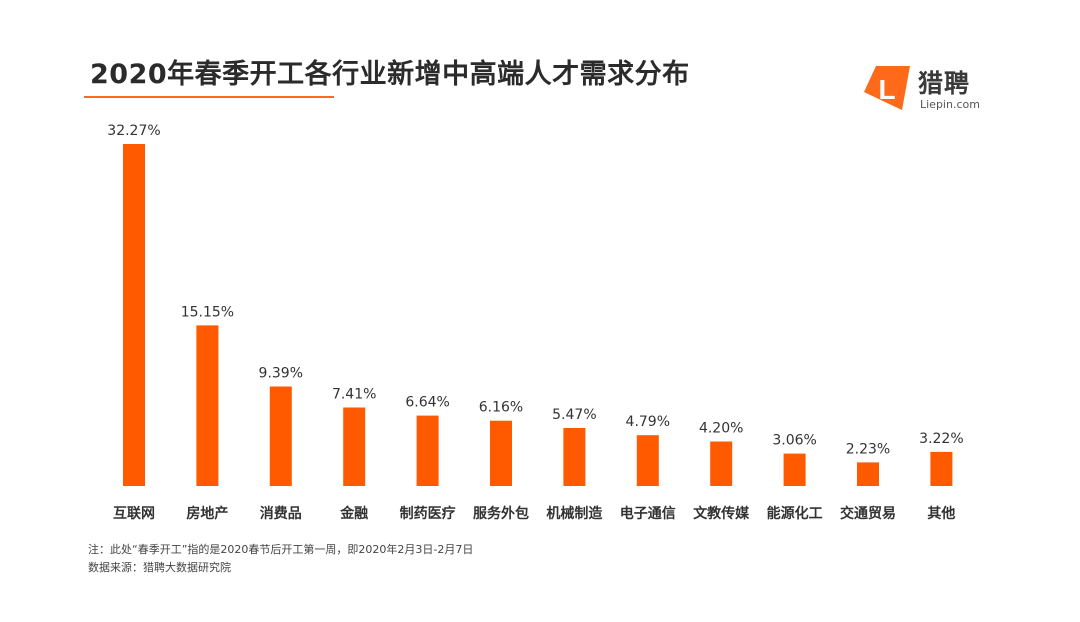  What do you see at coordinates (281, 374) in the screenshot?
I see `value-label-2: 9.39%` at bounding box center [281, 374].